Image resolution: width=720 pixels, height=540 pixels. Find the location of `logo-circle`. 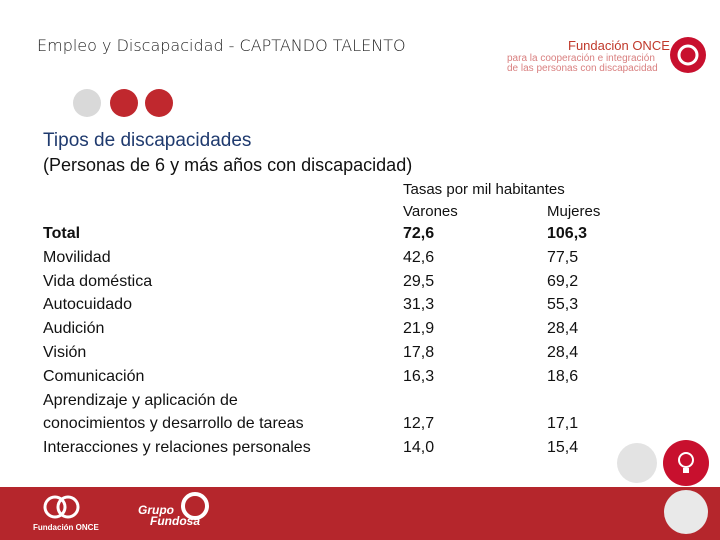

logo-circle is located at coordinates (688, 55).